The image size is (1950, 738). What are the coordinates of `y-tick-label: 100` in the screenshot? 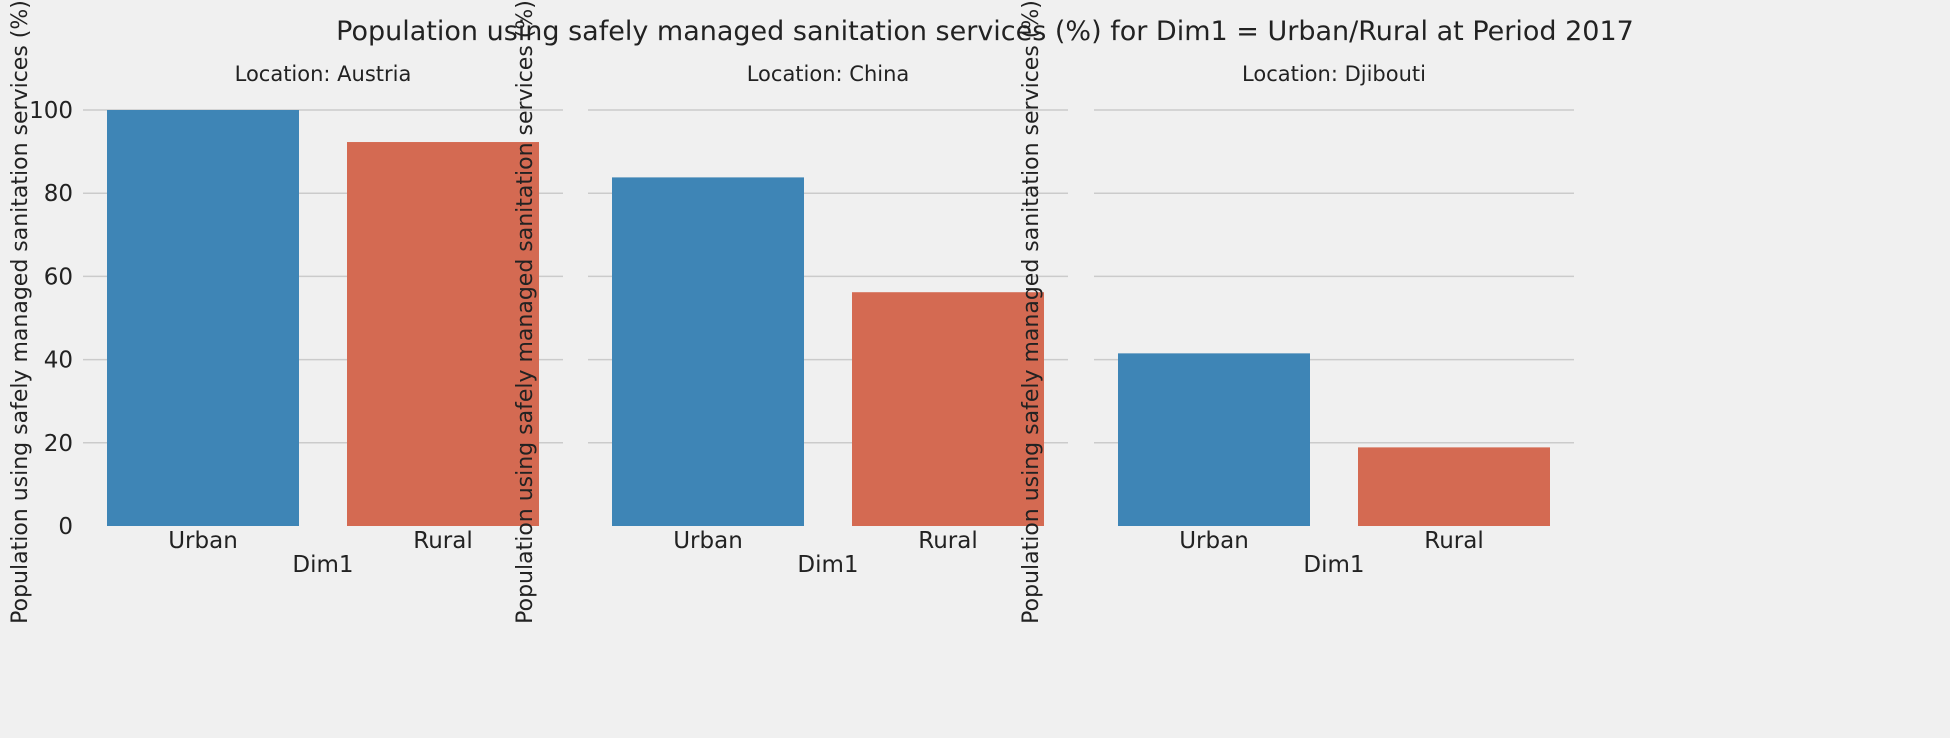 It's located at (51, 111).